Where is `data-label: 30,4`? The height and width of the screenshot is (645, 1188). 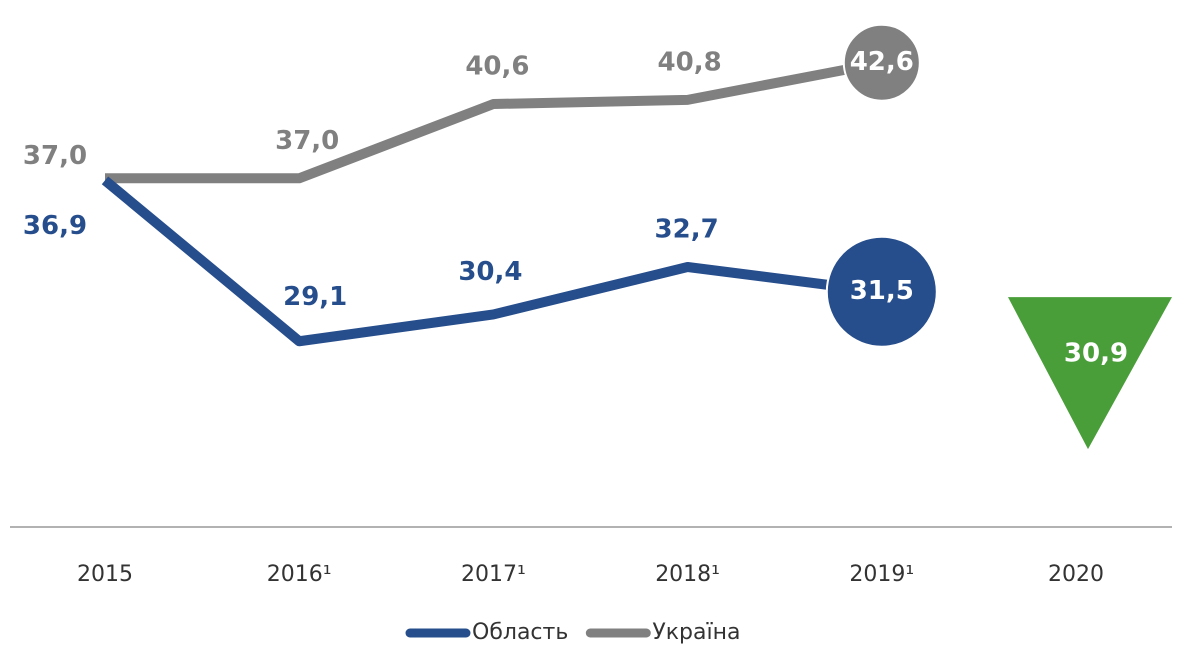 data-label: 30,4 is located at coordinates (490, 272).